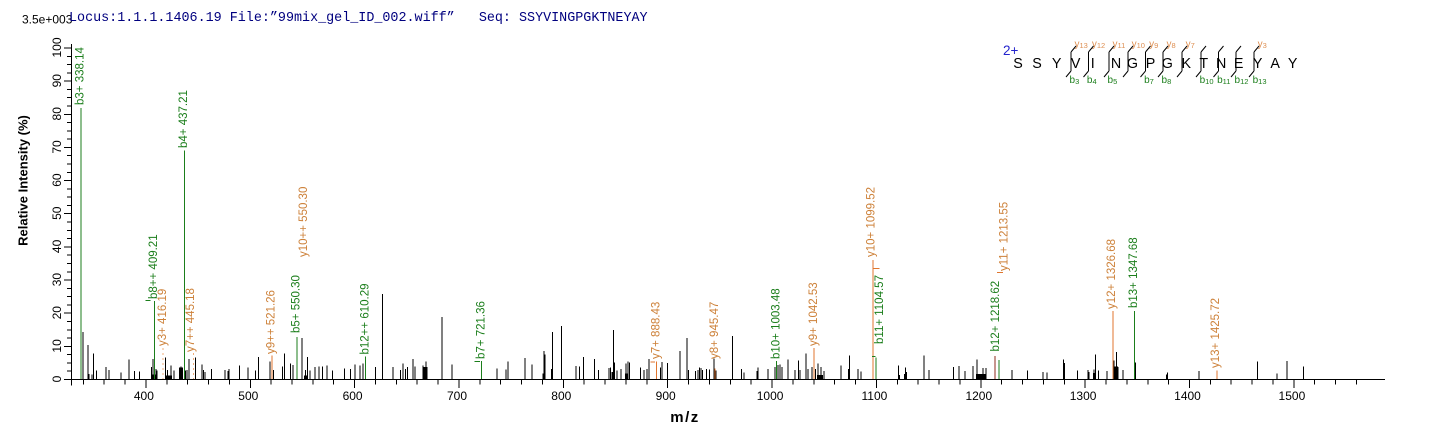  What do you see at coordinates (1075, 80) in the screenshot?
I see `svg-text: b3` at bounding box center [1075, 80].